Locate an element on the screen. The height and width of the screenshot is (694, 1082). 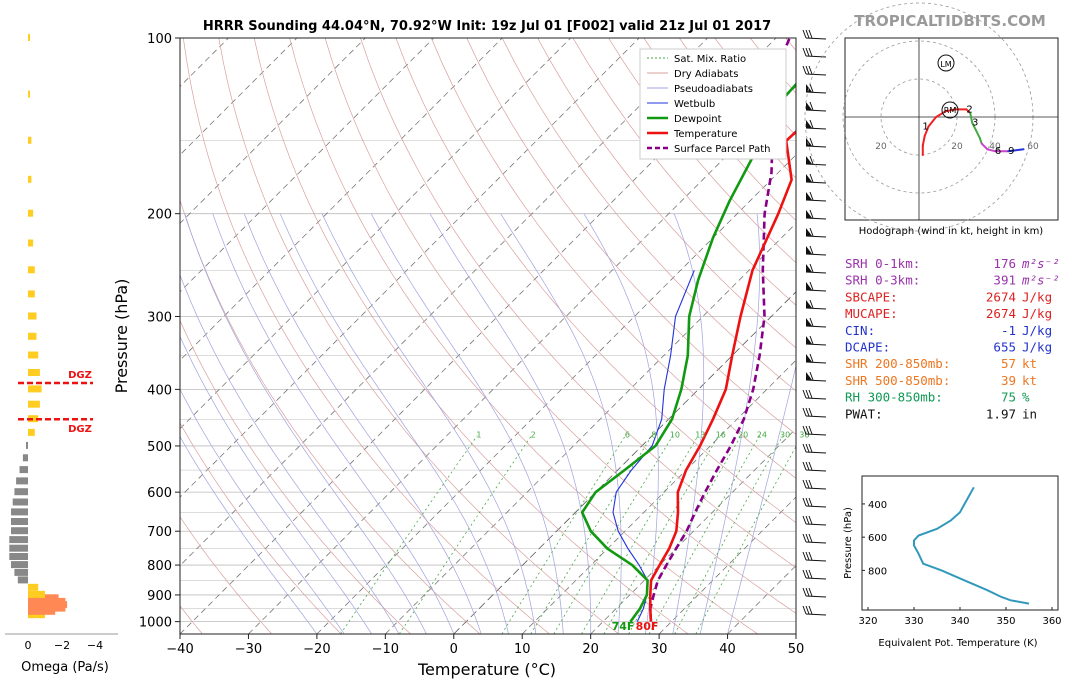
mixing-ratio-label: 20 is located at coordinates (743, 435).